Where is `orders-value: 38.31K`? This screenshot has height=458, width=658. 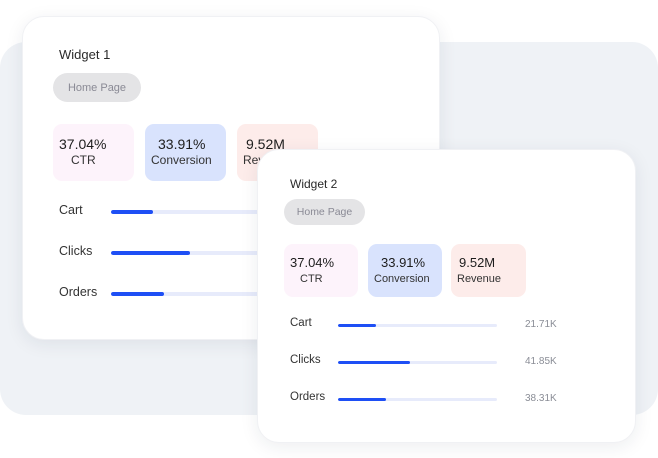
orders-value: 38.31K is located at coordinates (541, 398).